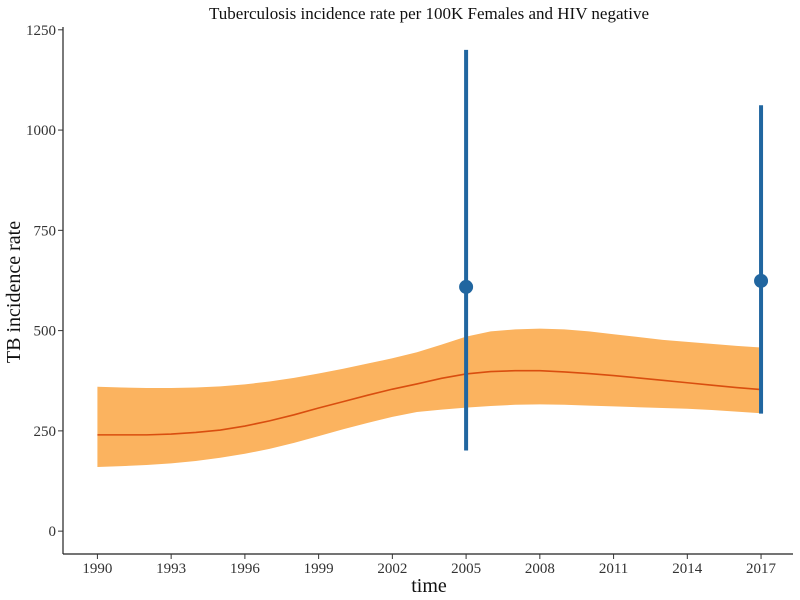  What do you see at coordinates (687, 569) in the screenshot?
I see `x-tick-label: 2014` at bounding box center [687, 569].